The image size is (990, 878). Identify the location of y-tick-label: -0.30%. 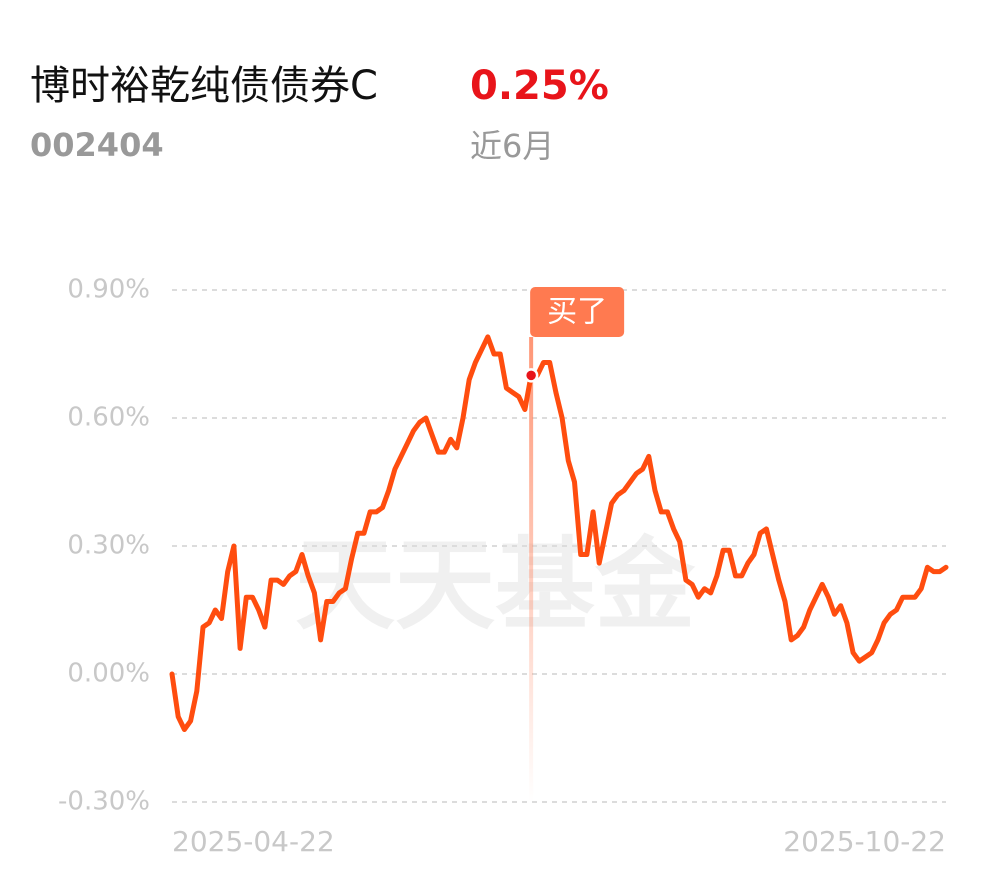
(104, 802).